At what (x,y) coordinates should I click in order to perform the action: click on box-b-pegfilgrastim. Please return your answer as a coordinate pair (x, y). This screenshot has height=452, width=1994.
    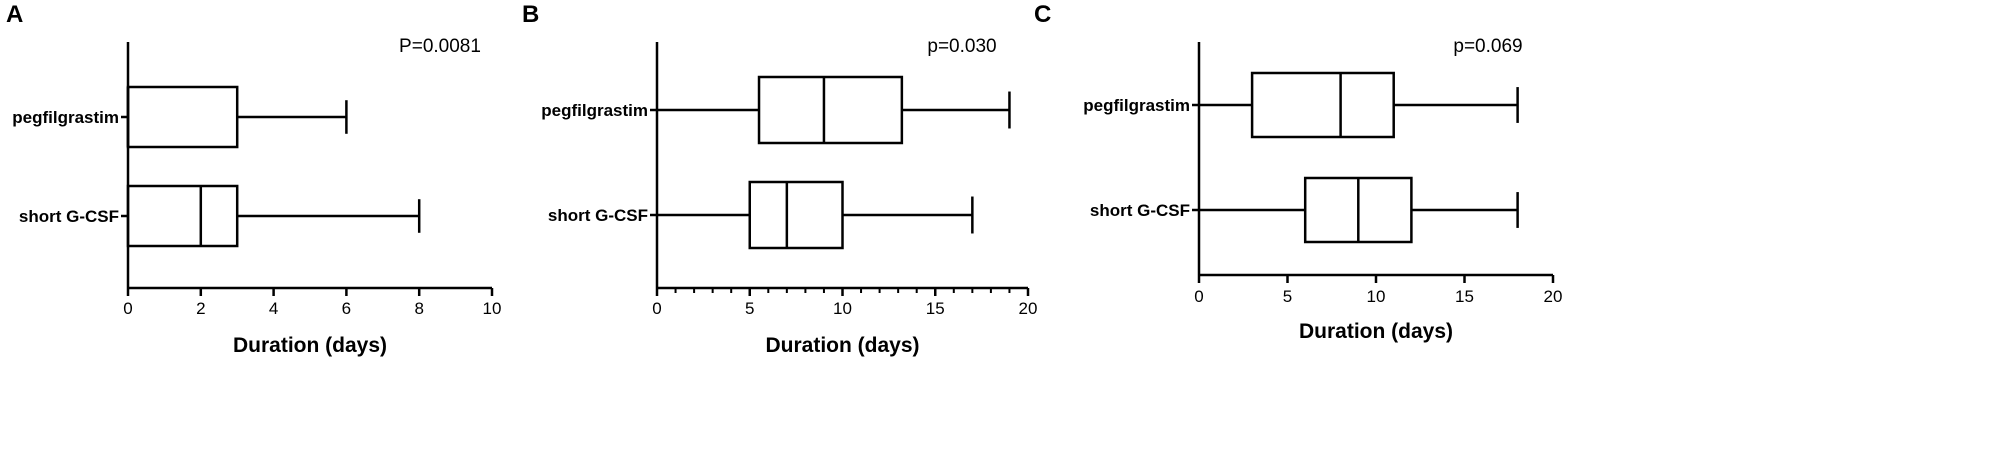
    Looking at the image, I should click on (830, 110).